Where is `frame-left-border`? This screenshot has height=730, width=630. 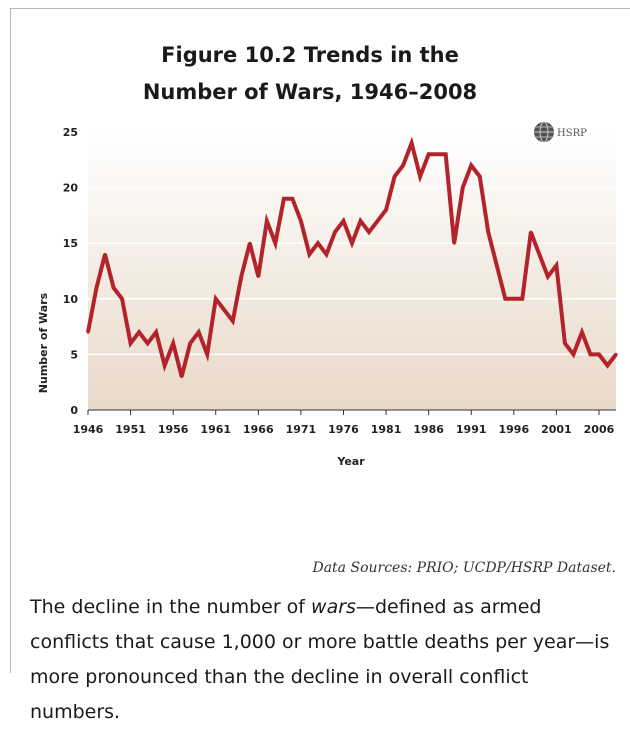 frame-left-border is located at coordinates (10, 340).